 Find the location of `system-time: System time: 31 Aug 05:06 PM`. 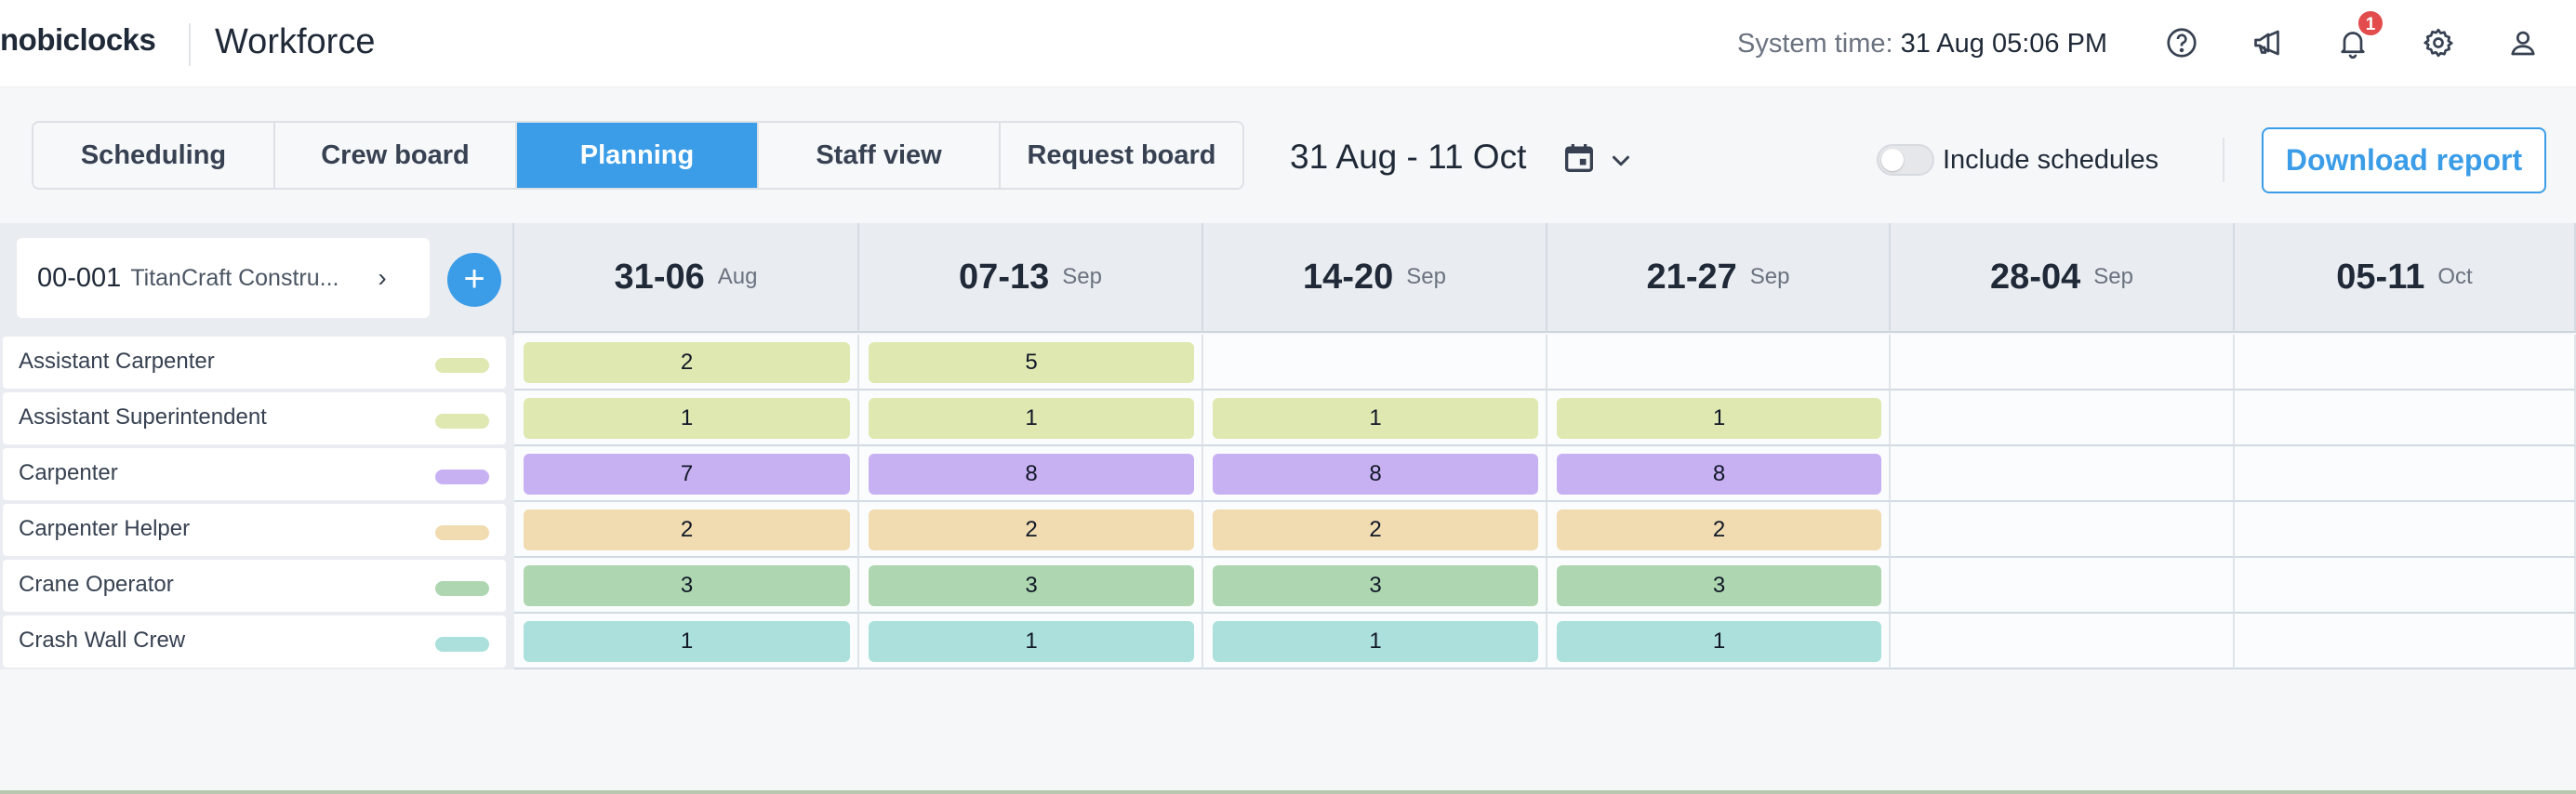

system-time: System time: 31 Aug 05:06 PM is located at coordinates (1922, 44).